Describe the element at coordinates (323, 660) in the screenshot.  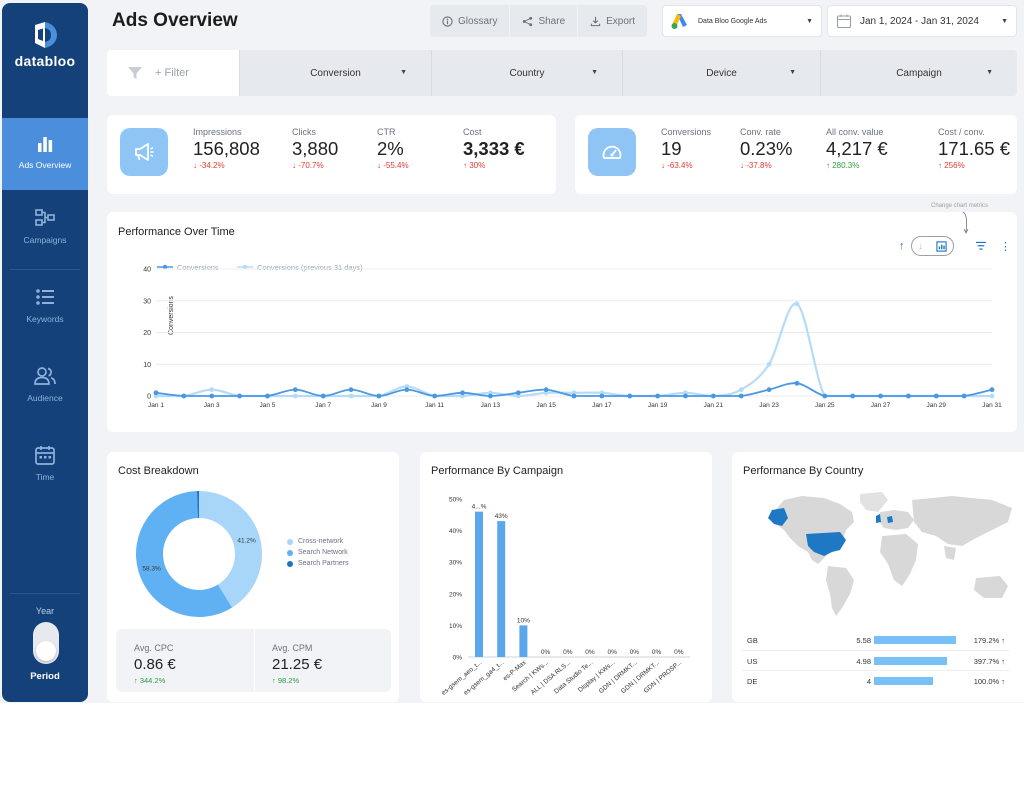
I see `stat-avg-cpm: Avg. CPM 21.25 € ↑ 98.2%` at that location.